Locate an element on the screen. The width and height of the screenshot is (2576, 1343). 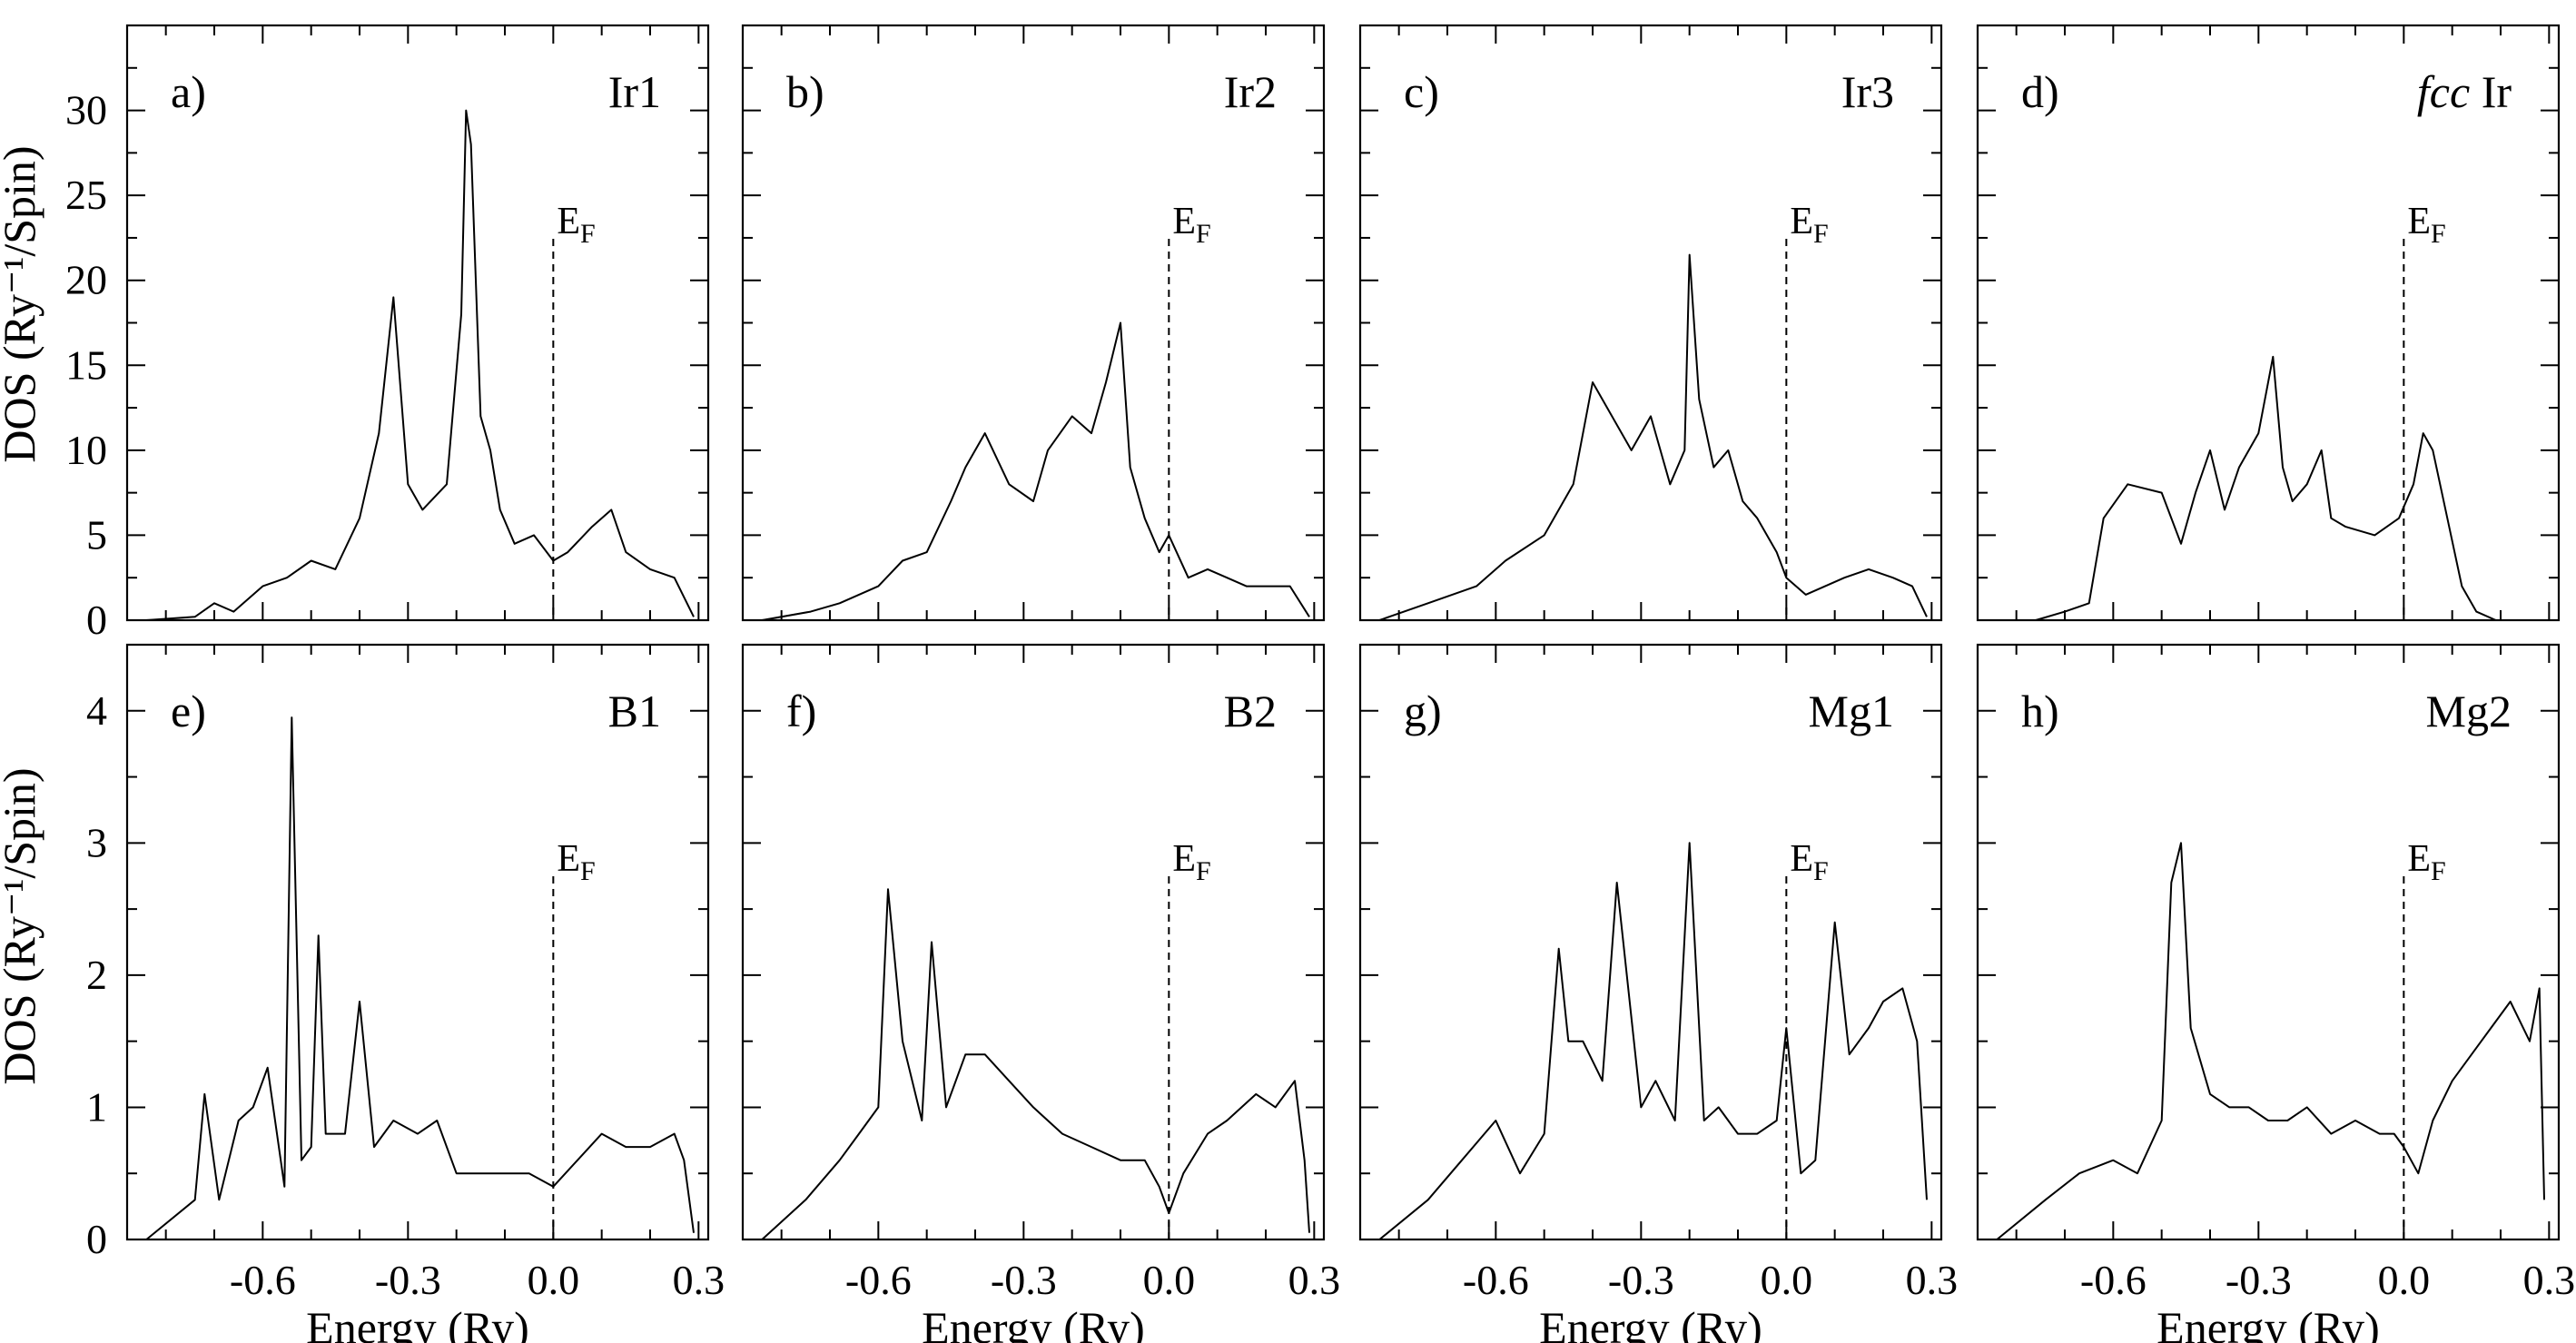
panel-letter: a) is located at coordinates (188, 92).